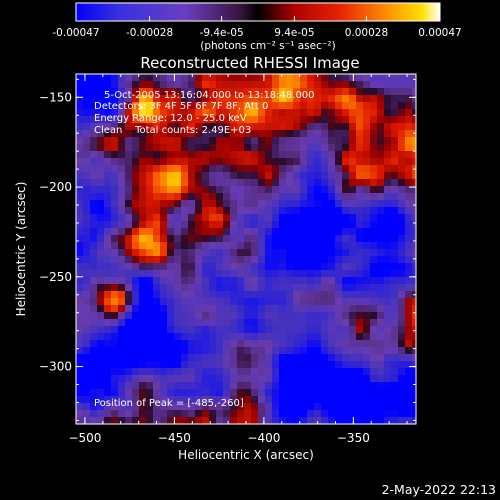 Image resolution: width=500 pixels, height=500 pixels. Describe the element at coordinates (75, 33) in the screenshot. I see `colorbar-tick-label: -0.00047` at that location.